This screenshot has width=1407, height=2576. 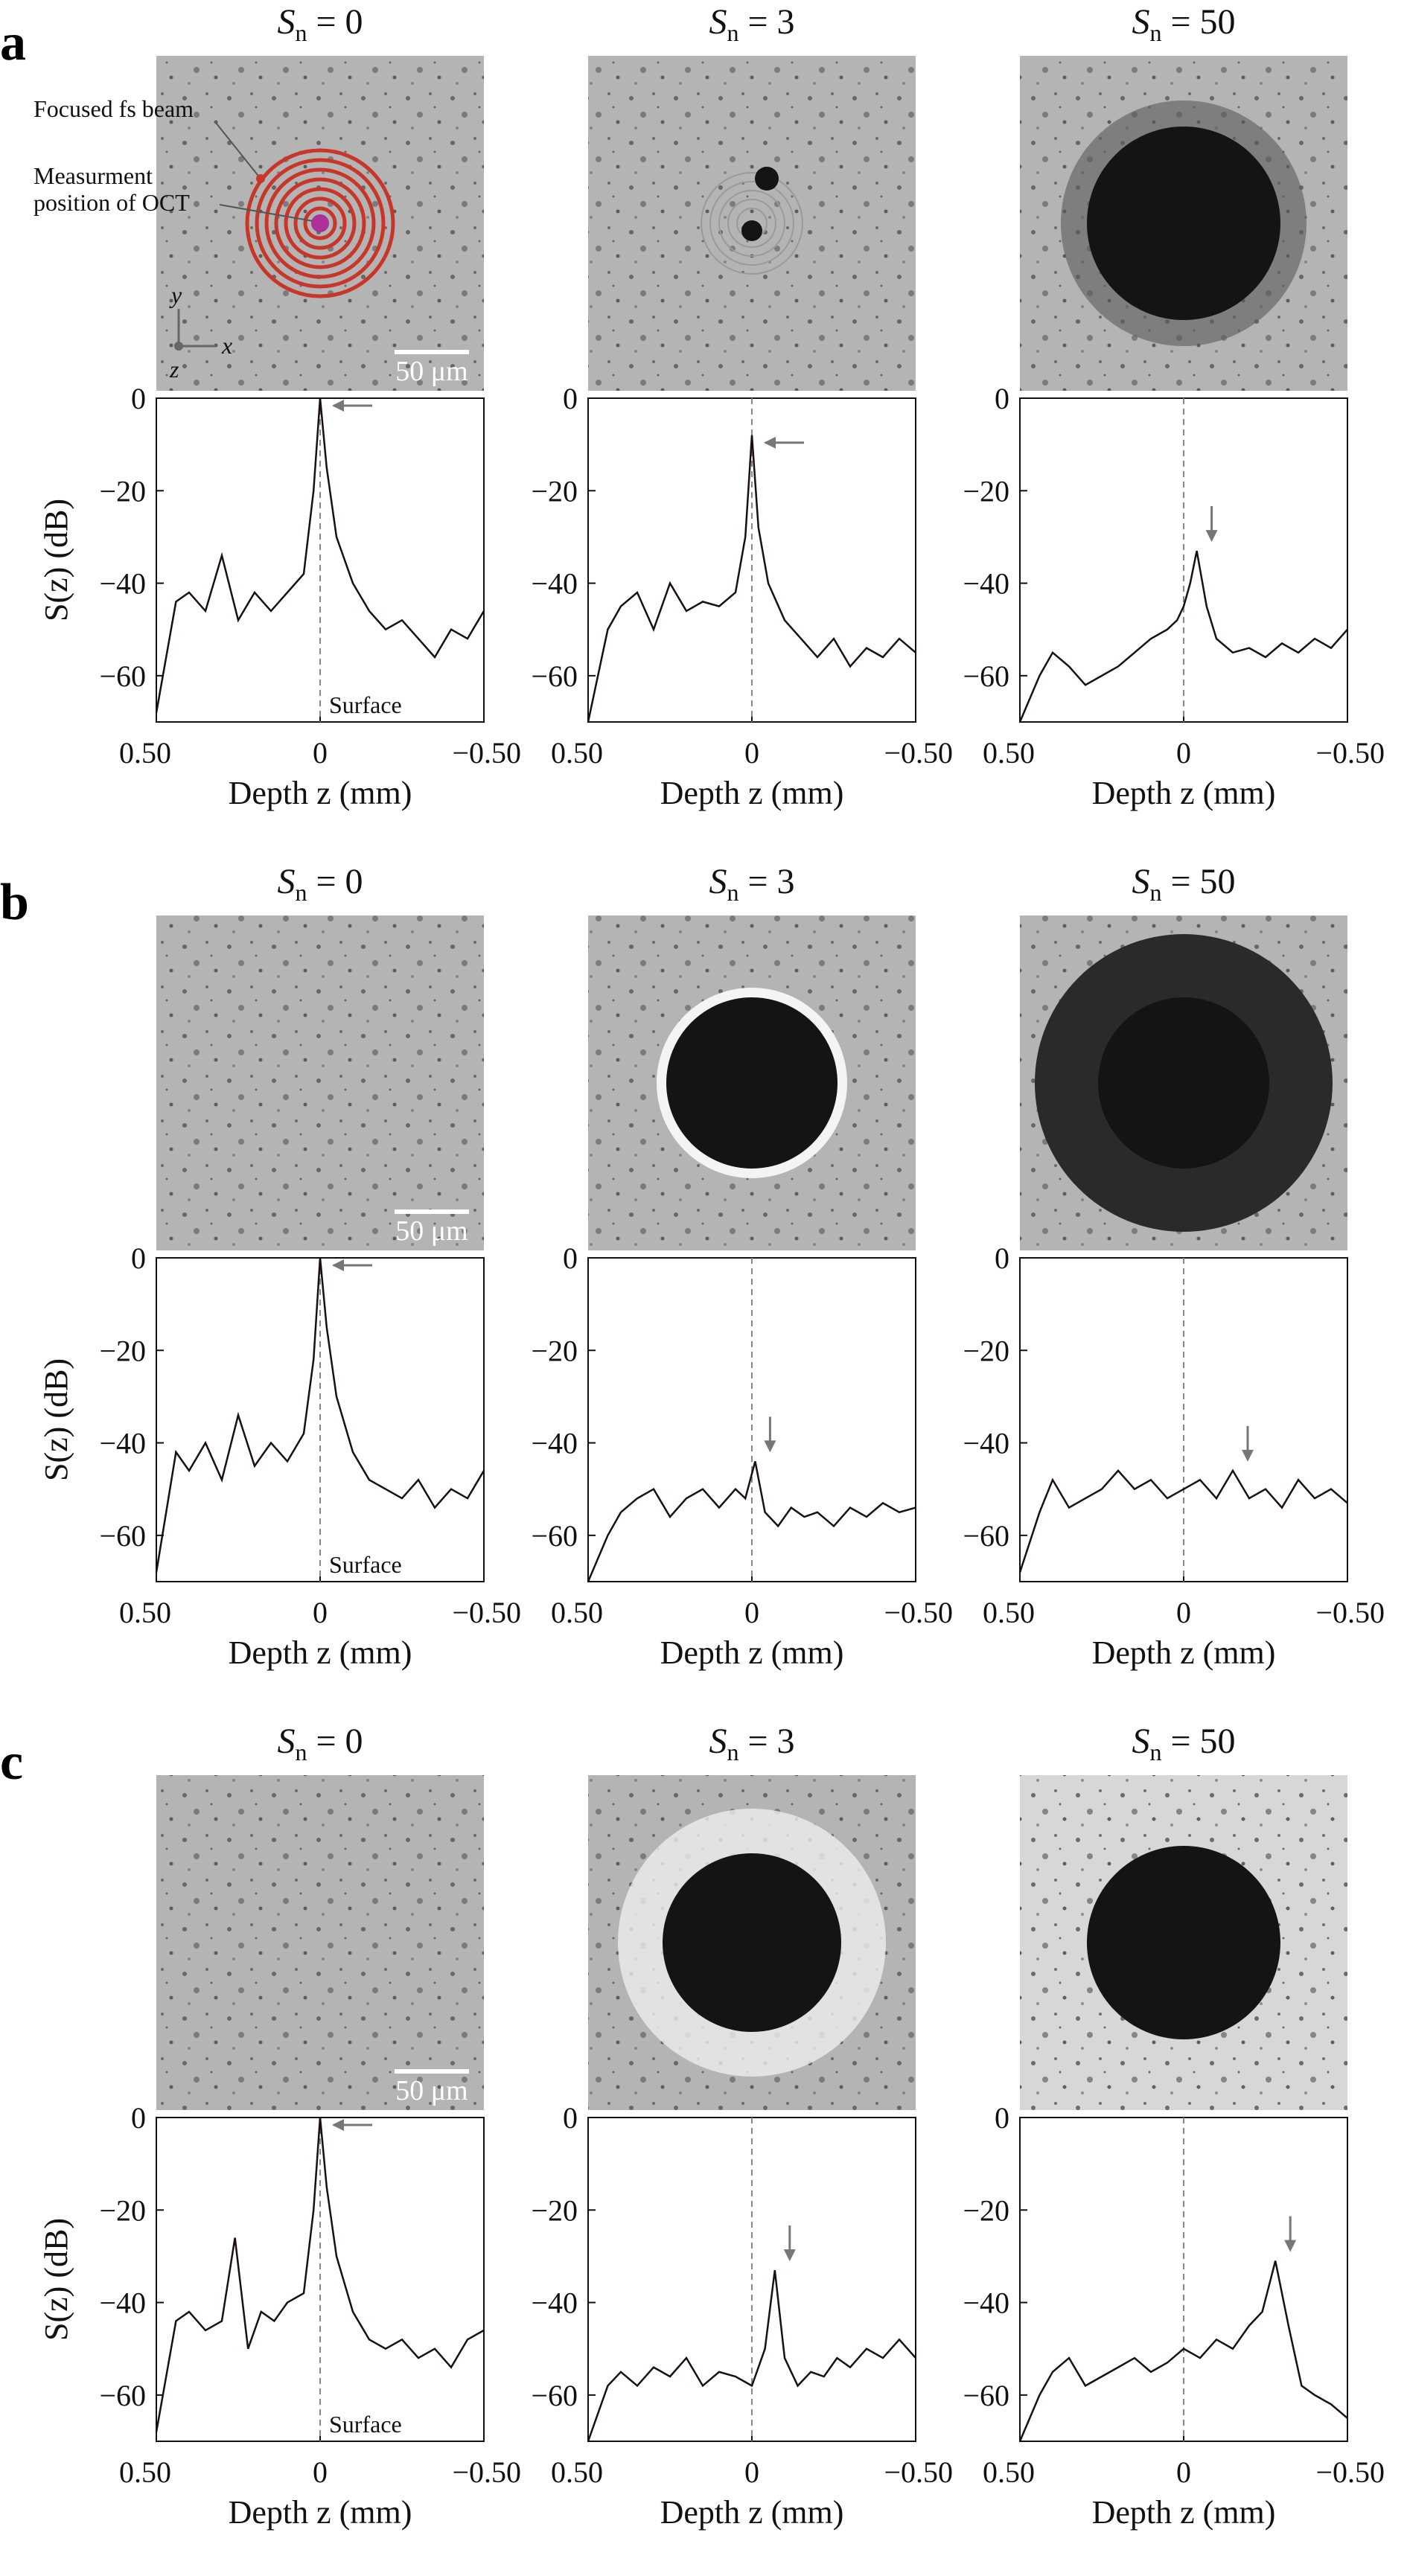 I want to click on focused-beam-label: Focused fs beam, so click(x=114, y=109).